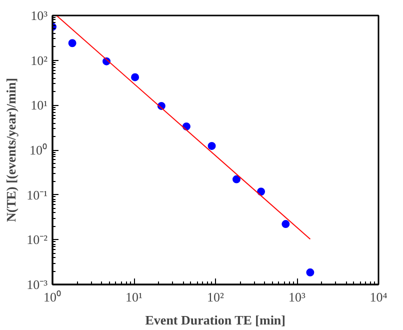  Describe the element at coordinates (134, 297) in the screenshot. I see `x-tick-label: 10¹` at that location.